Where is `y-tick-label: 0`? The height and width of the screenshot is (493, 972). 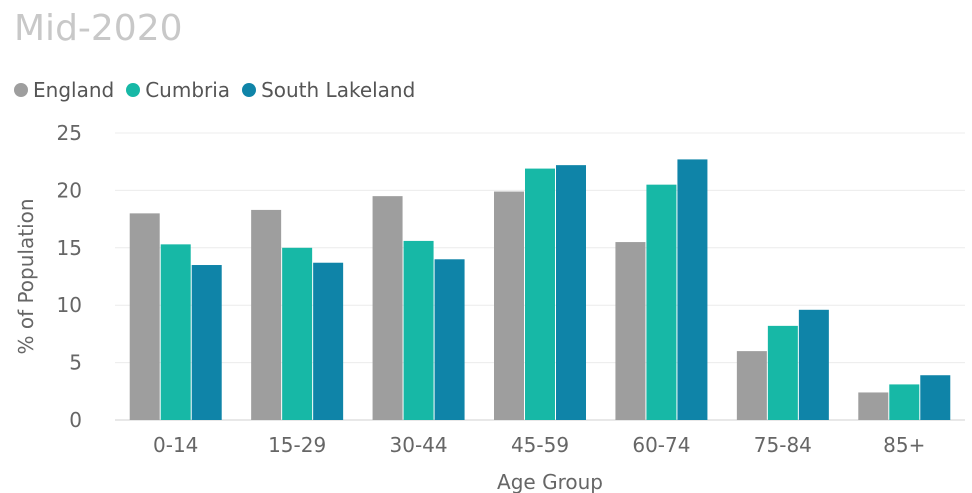
y-tick-label: 0 is located at coordinates (75, 420).